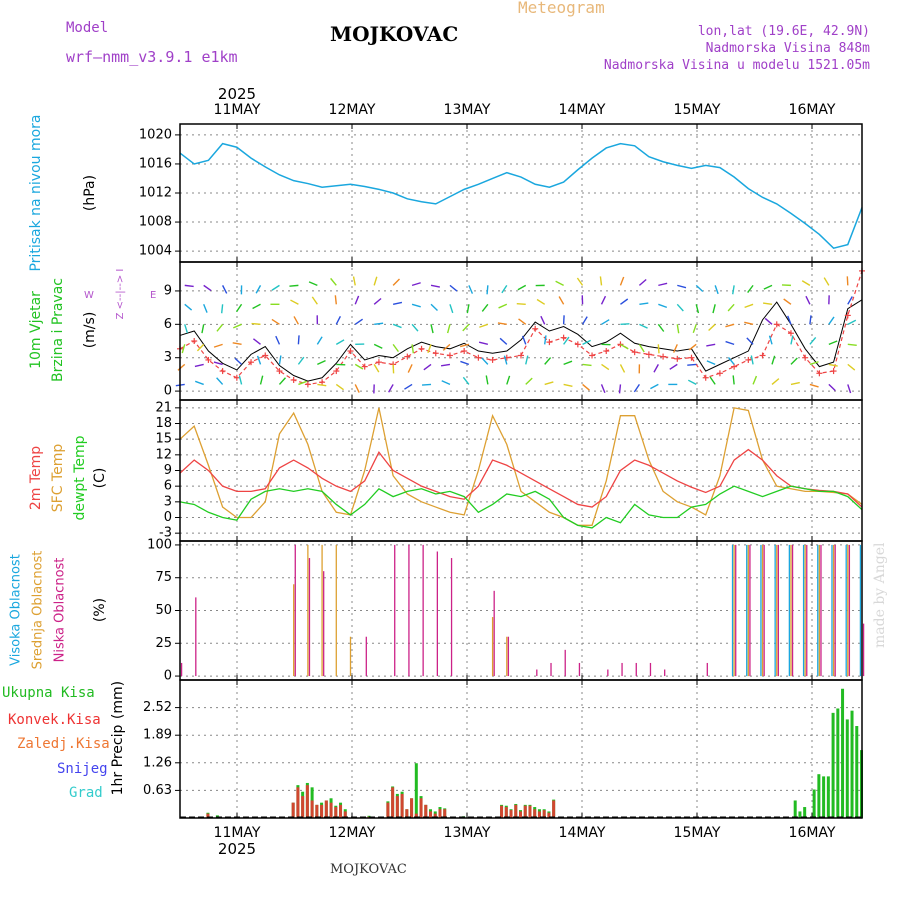 This screenshot has height=900, width=900. Describe the element at coordinates (157, 790) in the screenshot. I see `y-tick-label: 0.63` at that location.